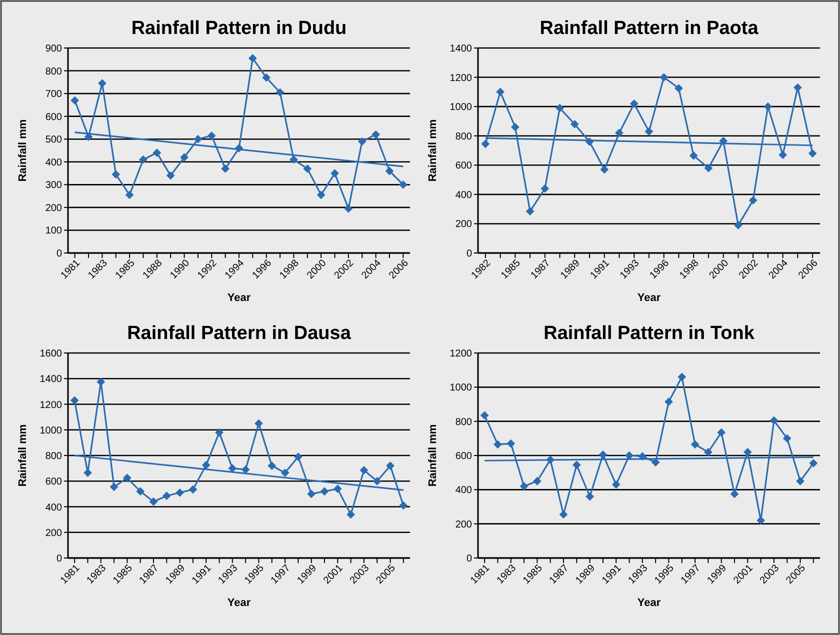 The height and width of the screenshot is (635, 840). I want to click on chart-title: Rainfall Pattern in Paota, so click(649, 28).